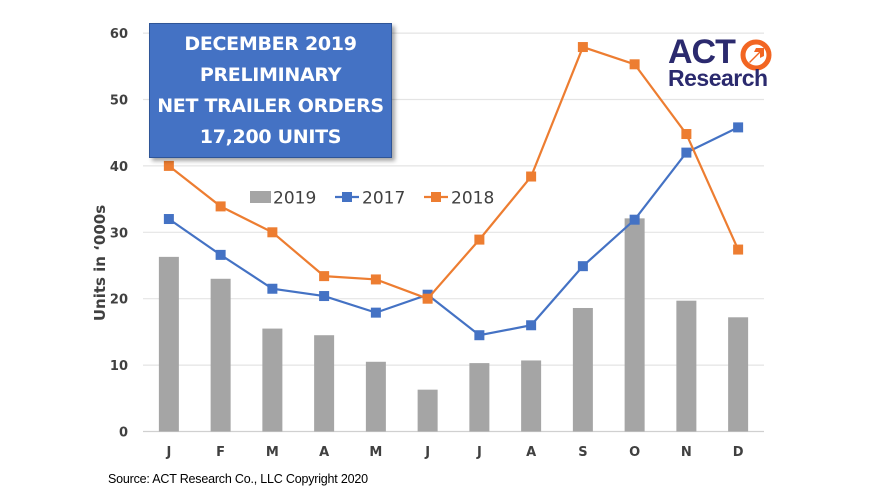  I want to click on legend-label-2017: 2017, so click(383, 199).